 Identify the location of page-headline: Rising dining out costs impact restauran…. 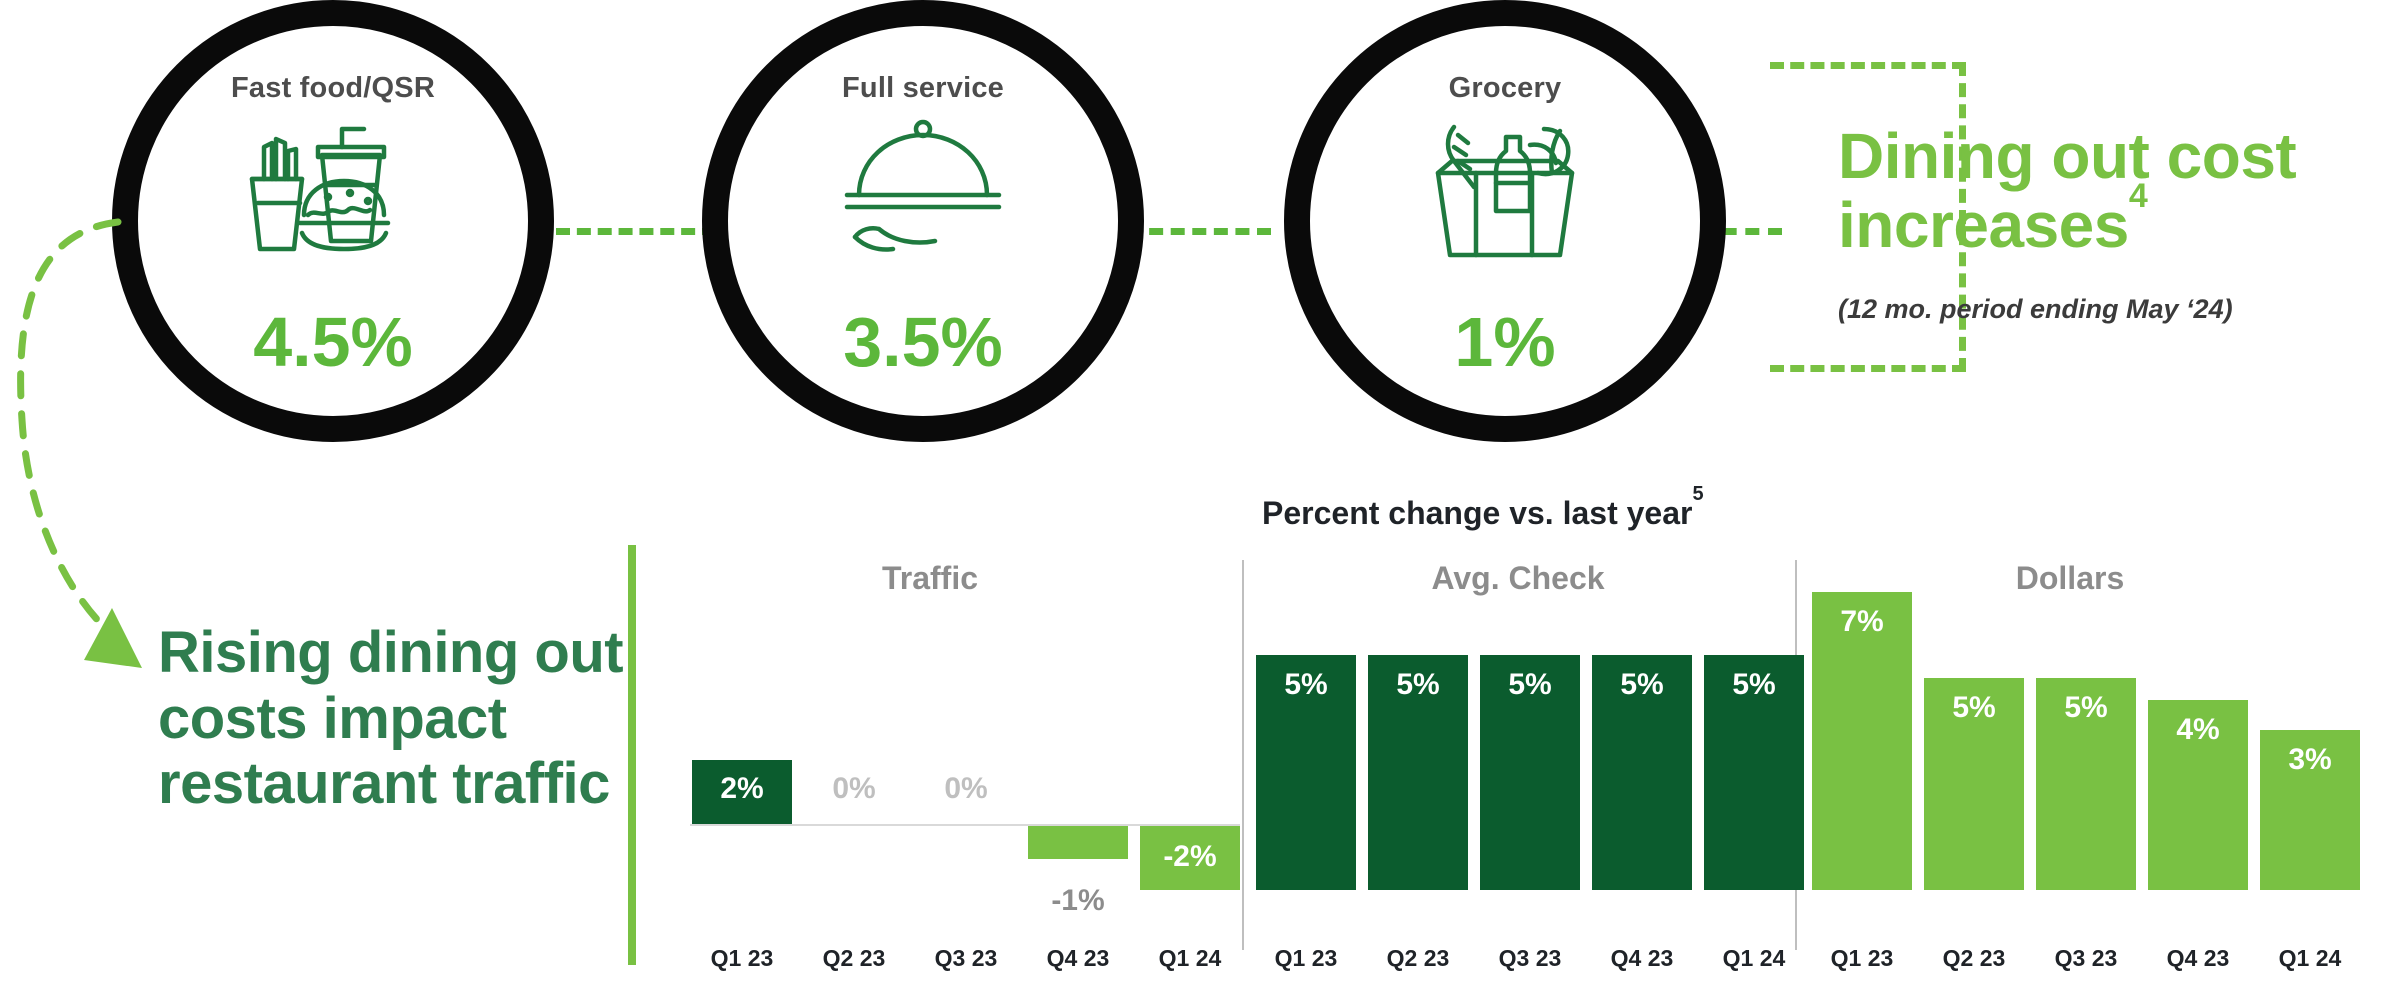
(391, 718).